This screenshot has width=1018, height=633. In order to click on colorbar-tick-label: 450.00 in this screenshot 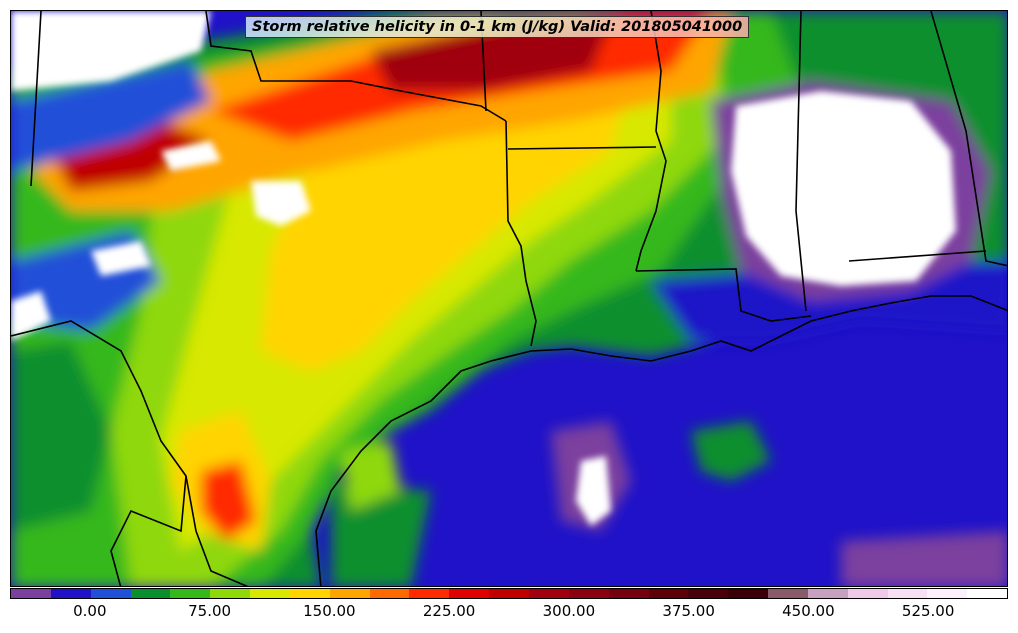, I will do `click(808, 611)`.